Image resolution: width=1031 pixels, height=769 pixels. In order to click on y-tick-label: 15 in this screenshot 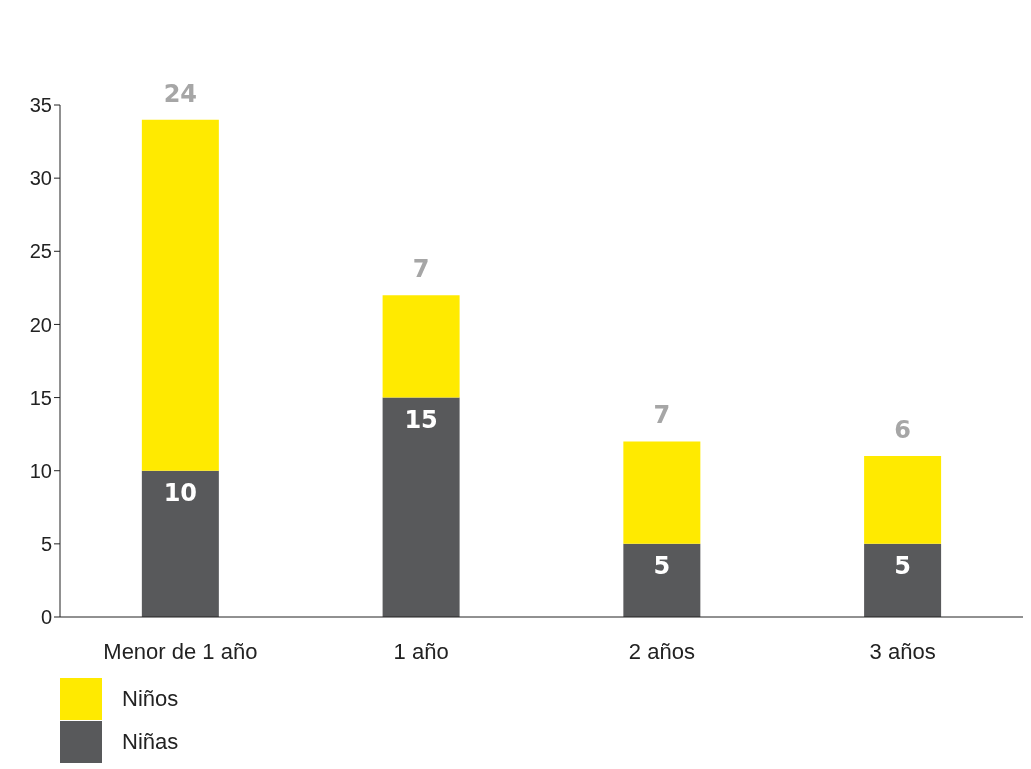, I will do `click(40, 397)`.